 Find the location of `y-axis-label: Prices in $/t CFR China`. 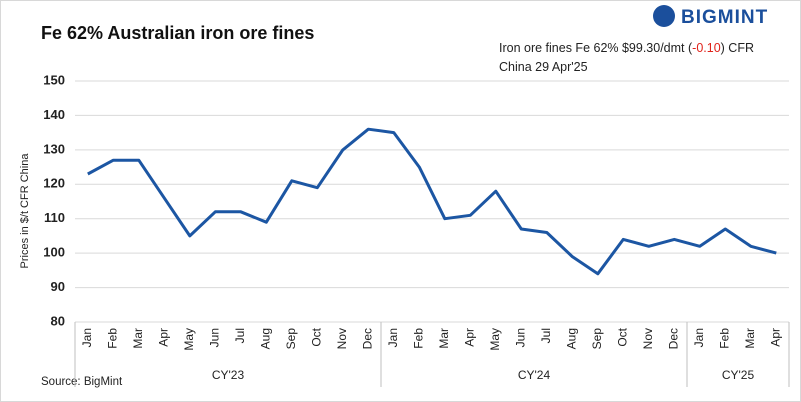

y-axis-label: Prices in $/t CFR China is located at coordinates (25, 211).